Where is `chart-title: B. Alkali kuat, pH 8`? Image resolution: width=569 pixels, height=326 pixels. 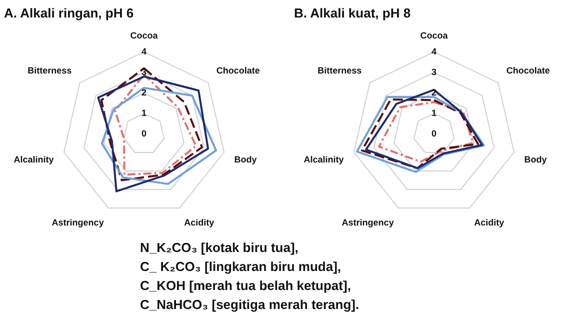 chart-title: B. Alkali kuat, pH 8 is located at coordinates (352, 12).